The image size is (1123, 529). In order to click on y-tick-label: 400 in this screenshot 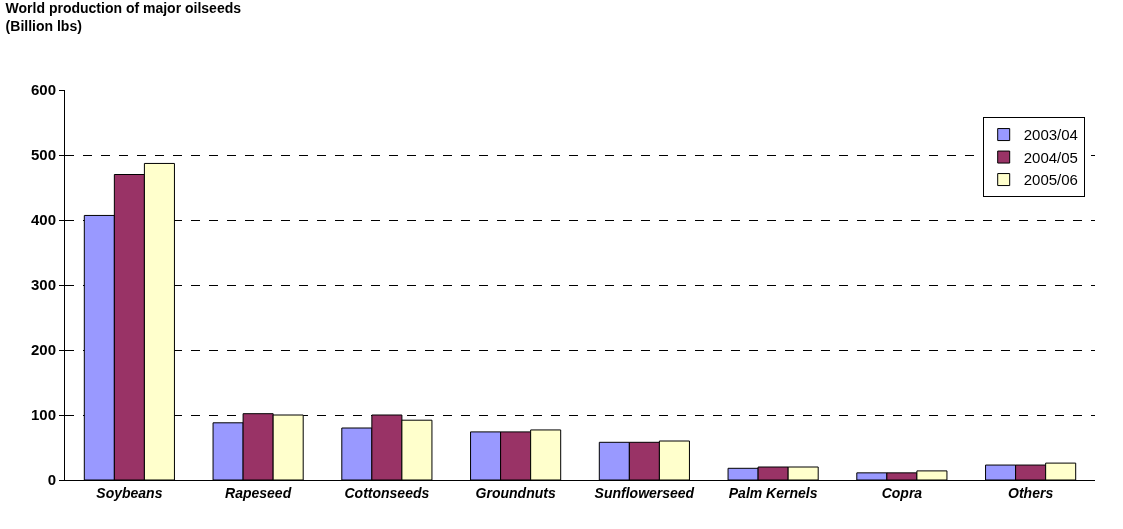, I will do `click(43, 220)`.